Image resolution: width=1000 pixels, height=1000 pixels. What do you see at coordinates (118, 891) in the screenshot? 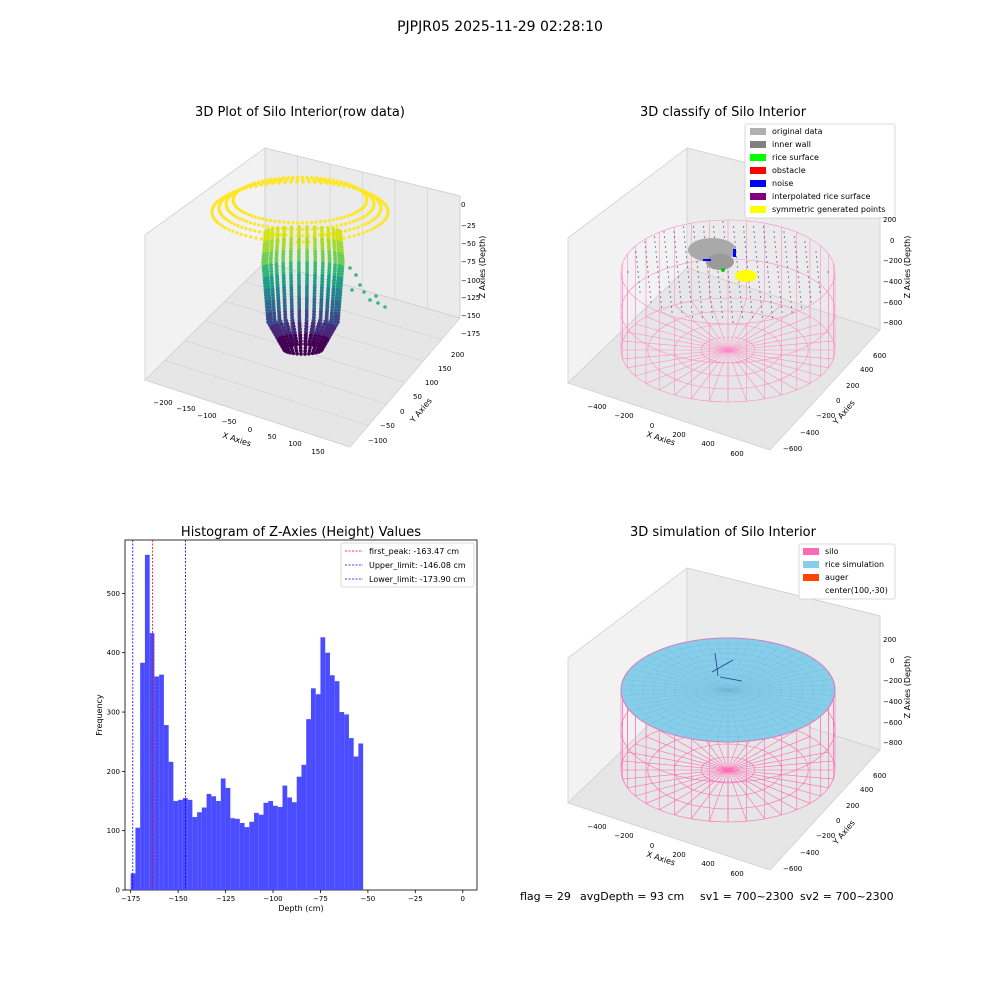
I see `histogram-ytick-label: 0` at bounding box center [118, 891].